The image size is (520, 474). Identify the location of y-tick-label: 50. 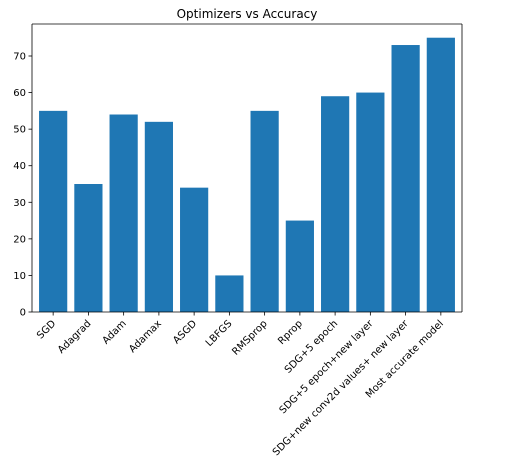
(19, 130).